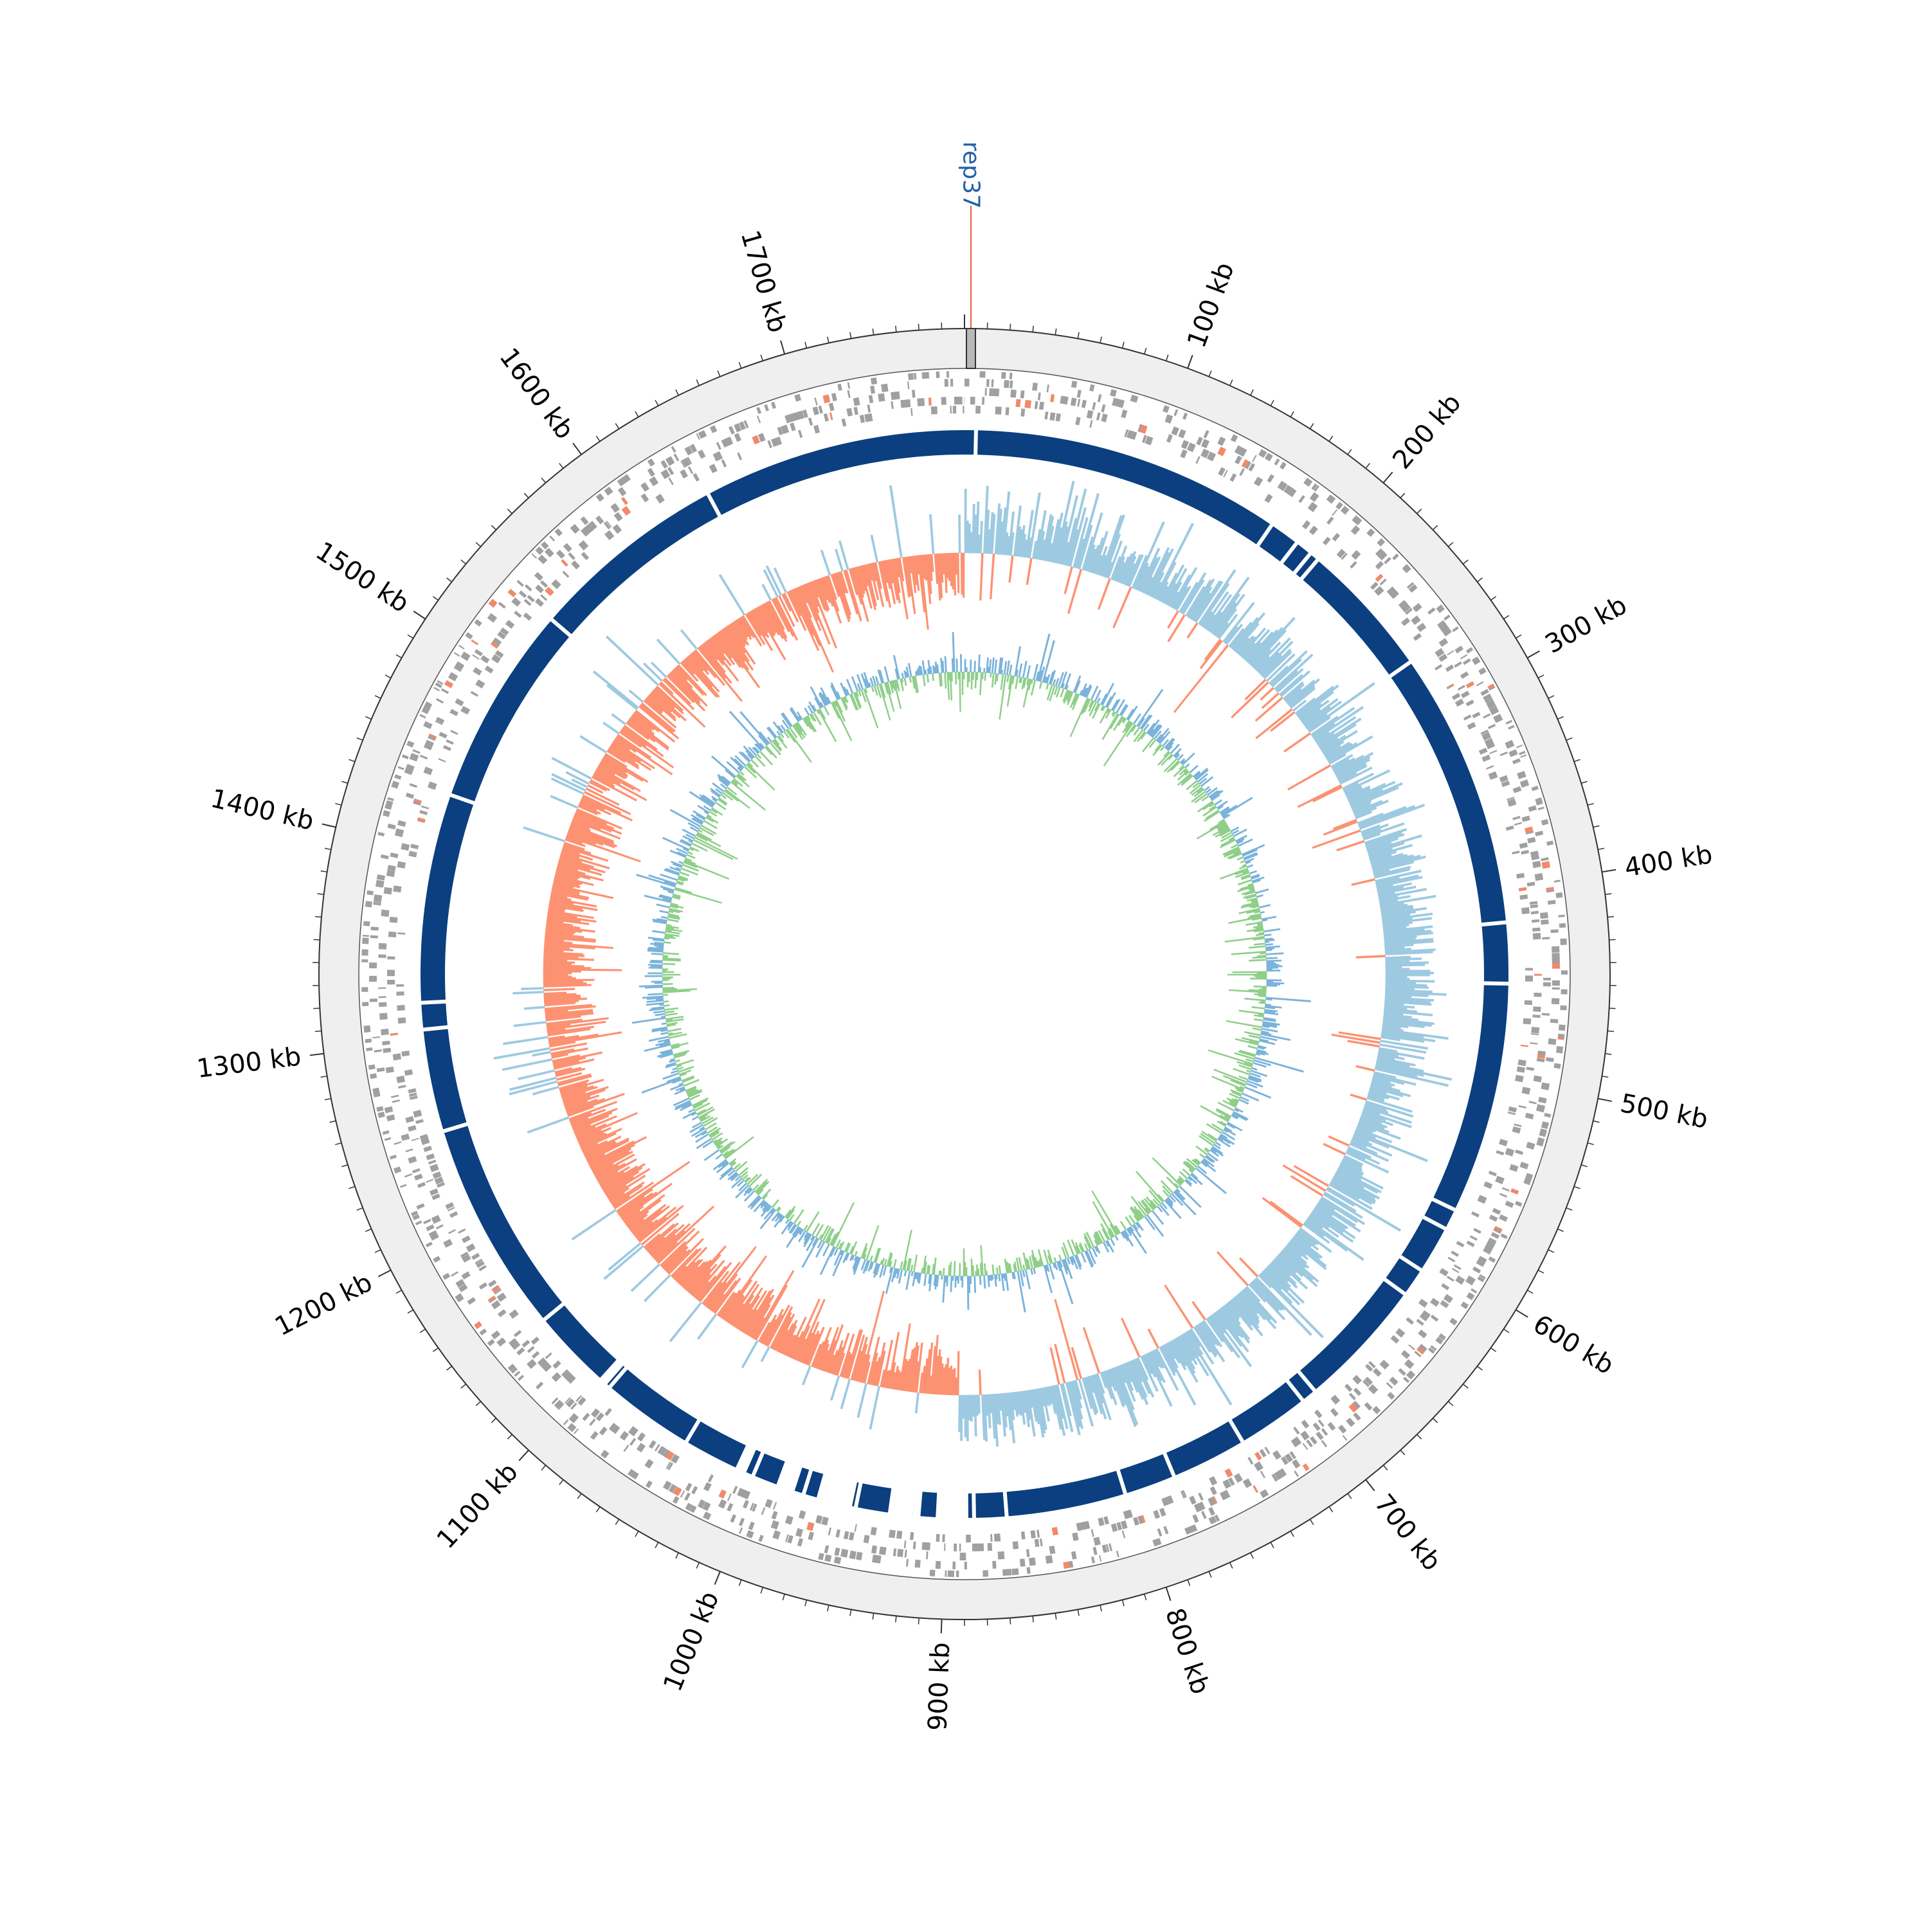 This screenshot has width=1929, height=1932. I want to click on tick-label: 1400 kb, so click(262, 810).